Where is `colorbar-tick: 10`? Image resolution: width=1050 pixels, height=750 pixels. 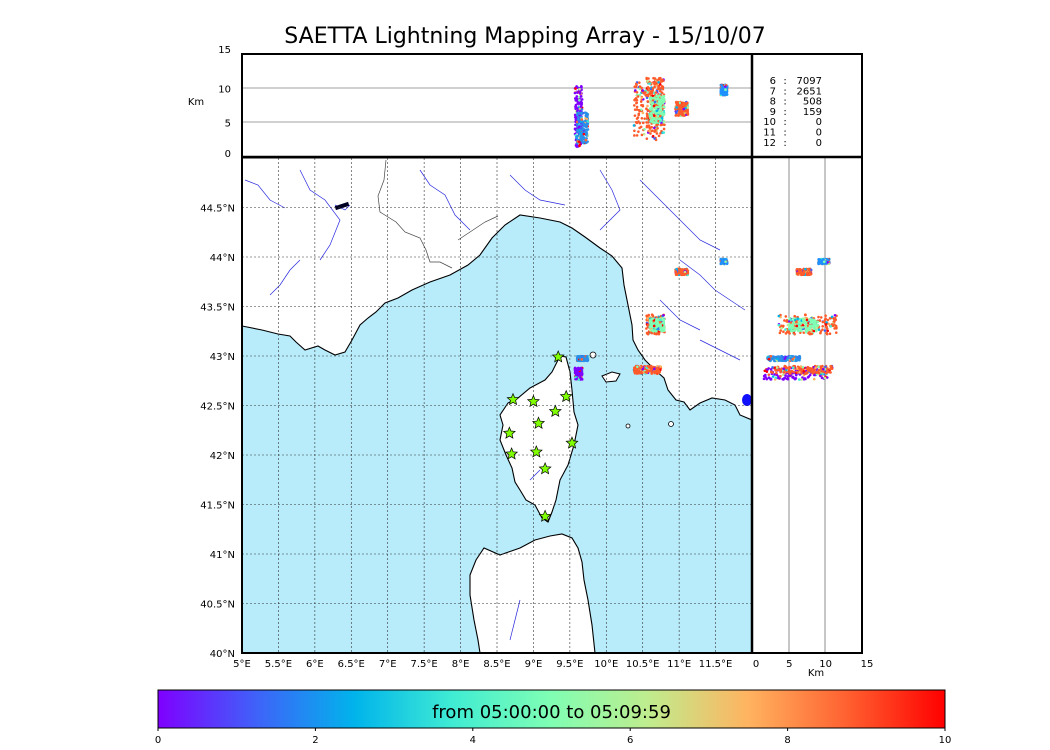 colorbar-tick: 10 is located at coordinates (945, 740).